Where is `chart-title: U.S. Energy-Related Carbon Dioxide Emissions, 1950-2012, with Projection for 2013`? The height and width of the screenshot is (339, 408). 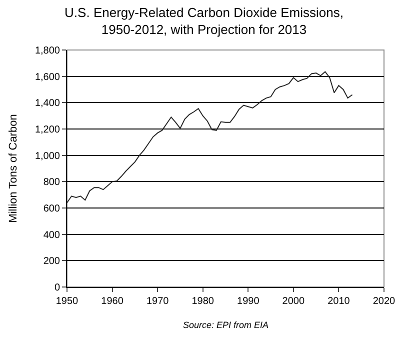
chart-title: U.S. Energy-Related Carbon Dioxide Emissions, 1950-2012, with Projection for 2013 is located at coordinates (204, 20).